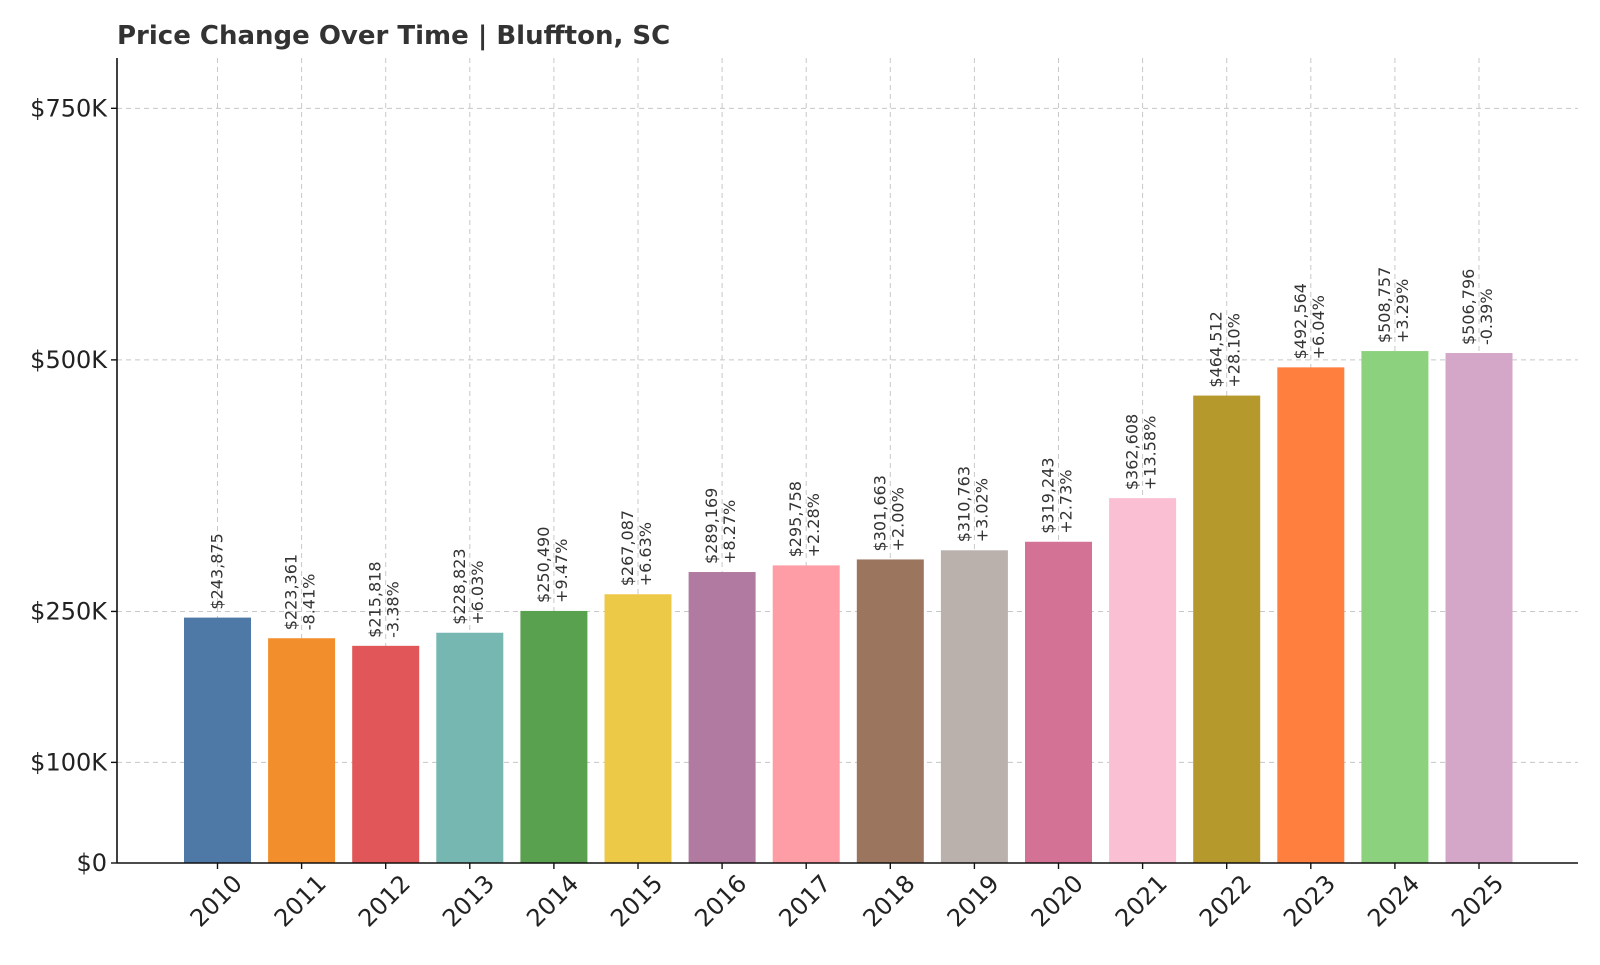 The image size is (1600, 965). I want to click on x-tick-label: 2020, so click(1057, 900).